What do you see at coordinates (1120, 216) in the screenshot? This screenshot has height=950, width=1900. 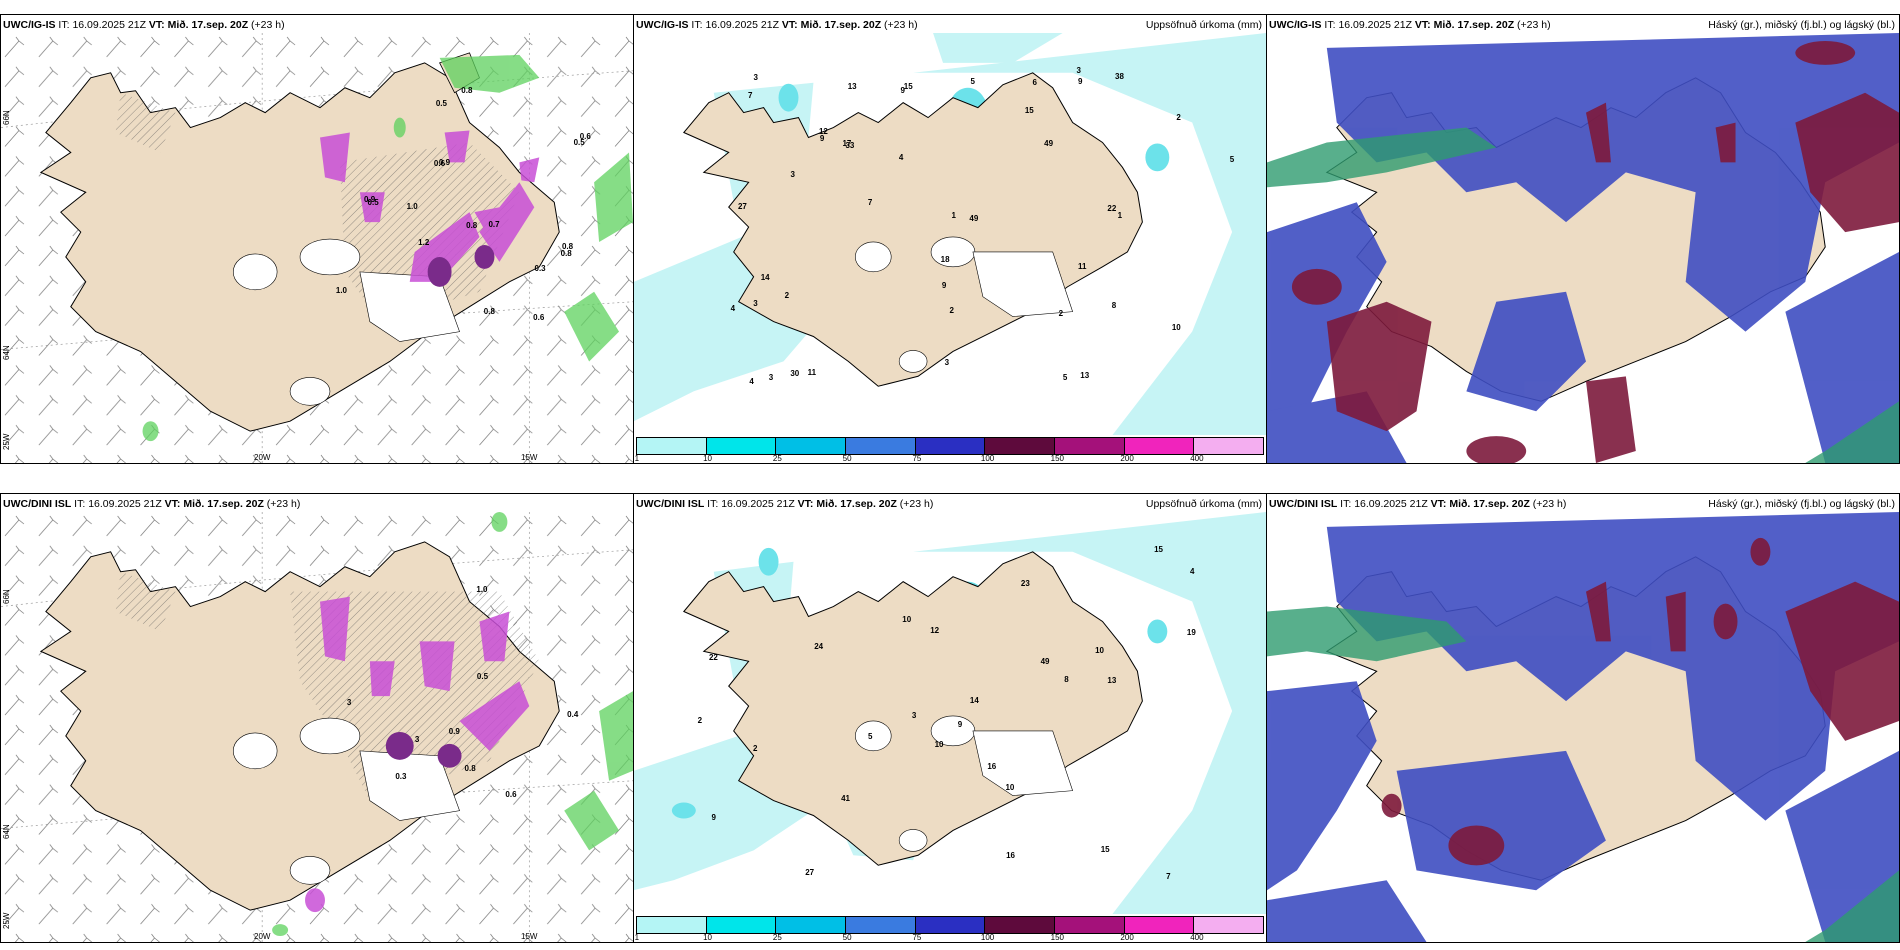 I see `map-value-label: 1` at bounding box center [1120, 216].